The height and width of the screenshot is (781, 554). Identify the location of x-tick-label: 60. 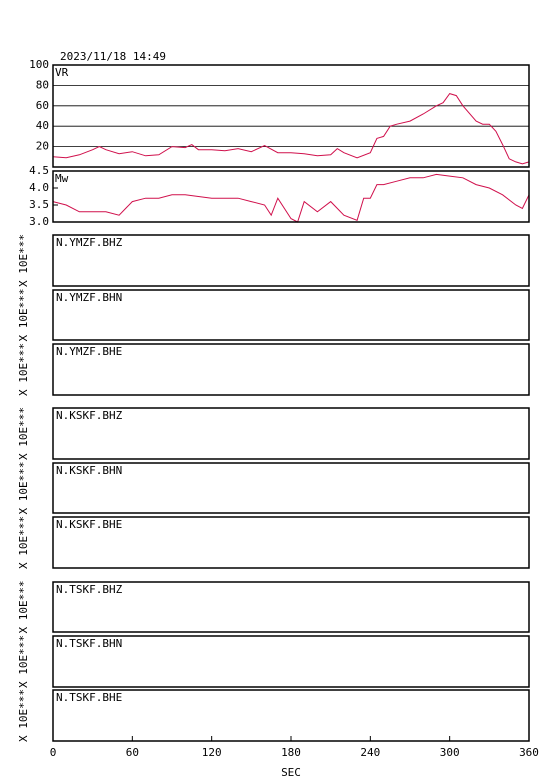
(132, 752).